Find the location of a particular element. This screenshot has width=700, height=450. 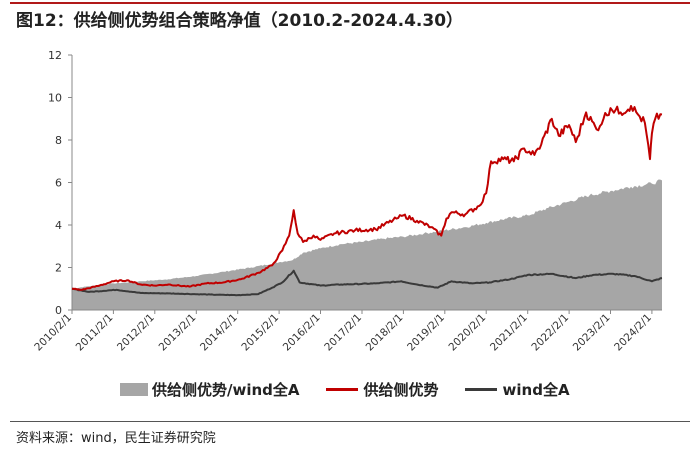

legend-item-wind: wind全A is located at coordinates (517, 389).